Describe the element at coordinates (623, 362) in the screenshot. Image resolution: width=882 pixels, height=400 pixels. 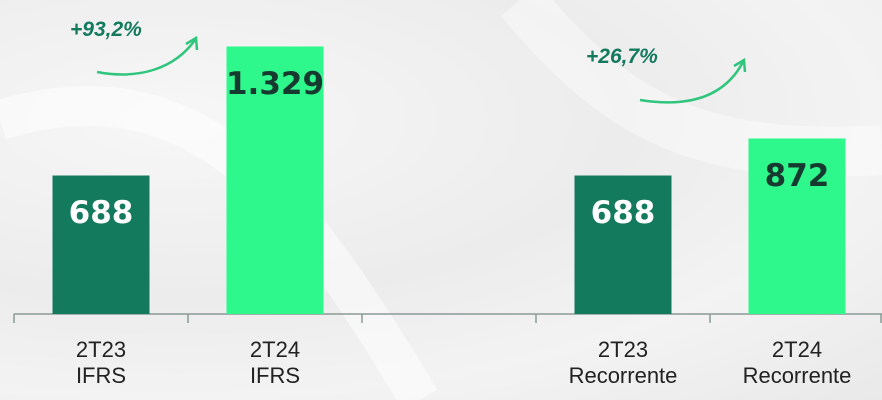
I see `x-tick-label: 2T23 Recorrente` at that location.